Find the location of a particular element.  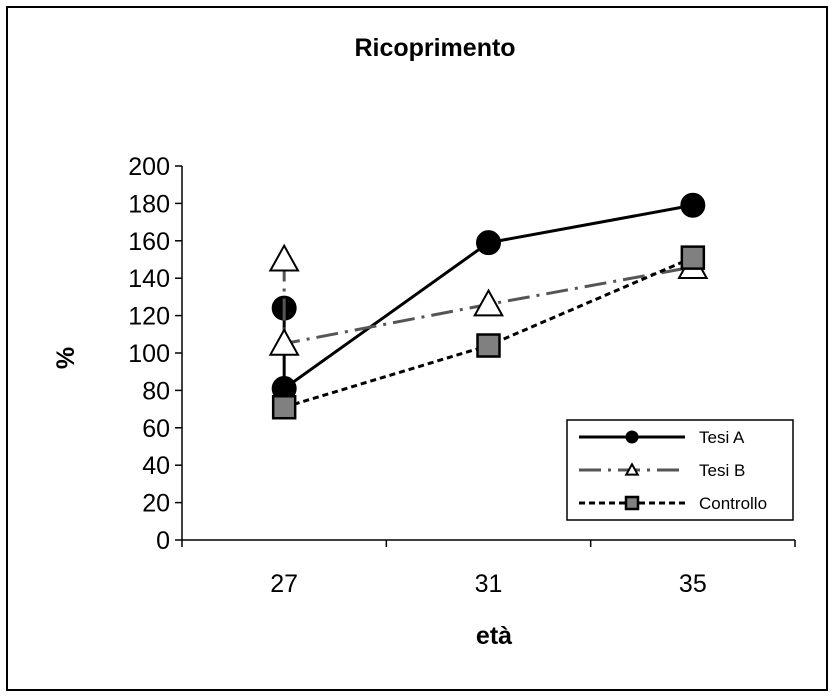

series-controllo is located at coordinates (488, 332).